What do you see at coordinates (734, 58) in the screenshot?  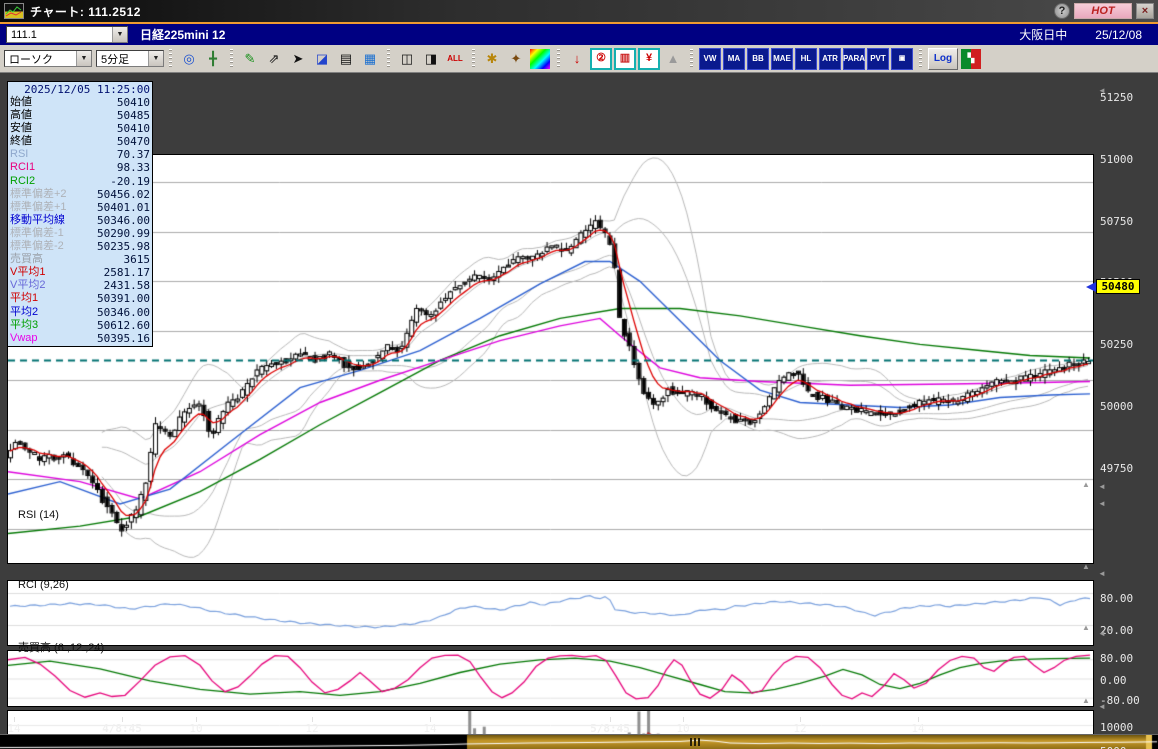 I see `ma-button: MA` at bounding box center [734, 58].